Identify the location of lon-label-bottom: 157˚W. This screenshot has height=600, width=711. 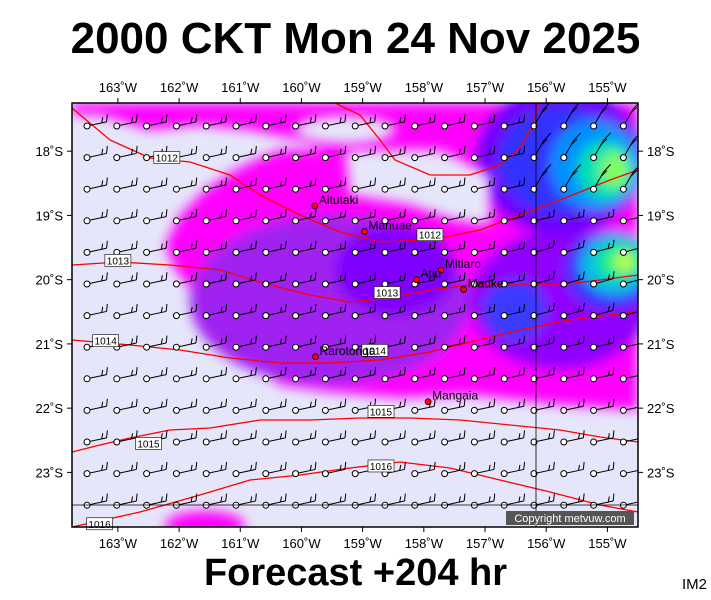
(485, 543).